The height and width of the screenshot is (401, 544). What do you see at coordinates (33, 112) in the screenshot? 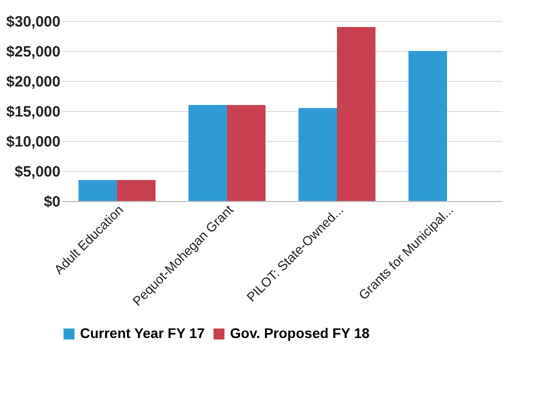
I see `y-tick-label: $15,000` at bounding box center [33, 112].